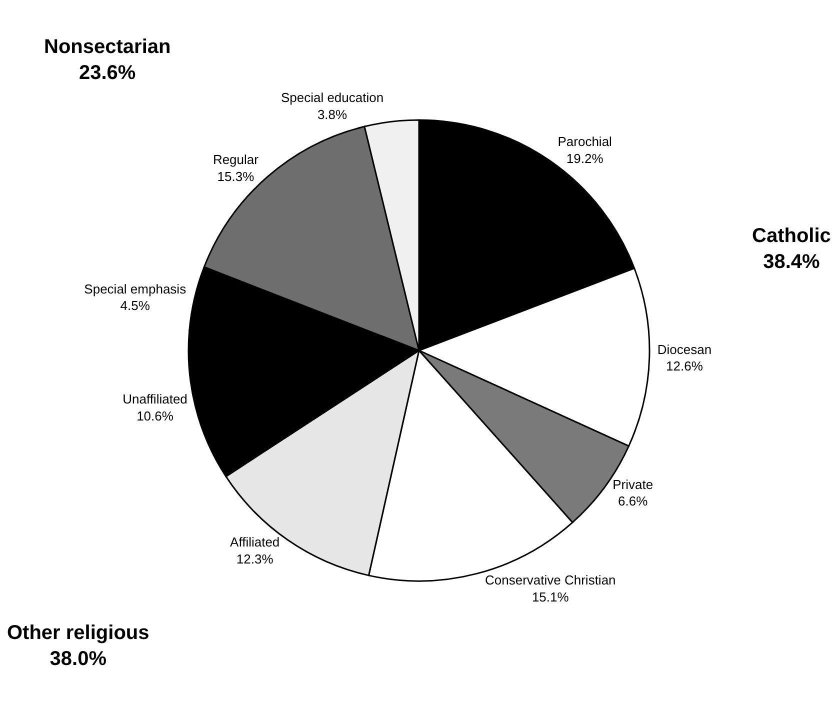 The width and height of the screenshot is (838, 701). Describe the element at coordinates (551, 596) in the screenshot. I see `data-label: 15.1%` at that location.